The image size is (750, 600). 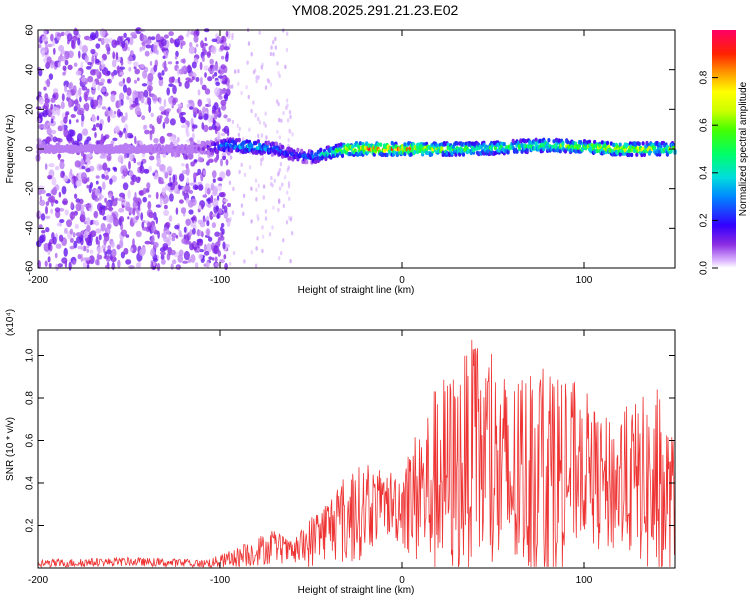 What do you see at coordinates (704, 268) in the screenshot?
I see `colorbar-tick-label: 0.0` at bounding box center [704, 268].